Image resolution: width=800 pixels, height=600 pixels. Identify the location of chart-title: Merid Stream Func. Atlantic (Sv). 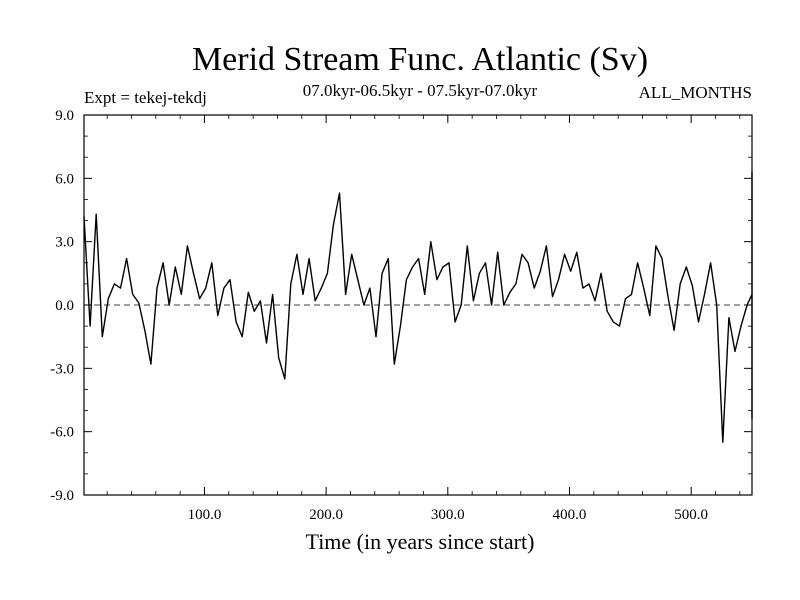
(420, 59).